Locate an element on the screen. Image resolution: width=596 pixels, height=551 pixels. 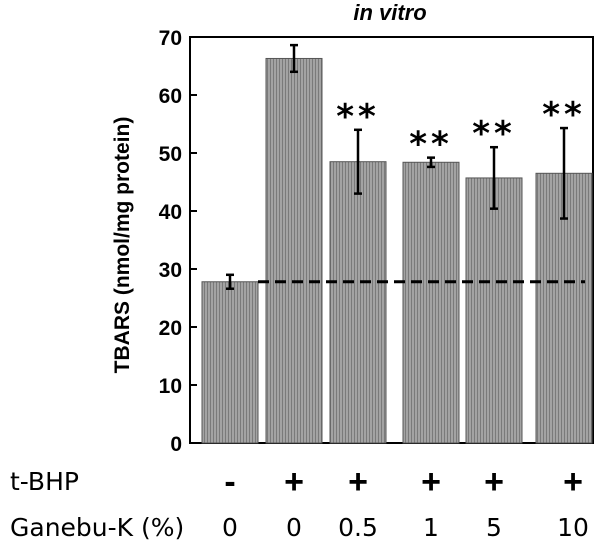
tbhp-label: t-BHP is located at coordinates (44, 481).